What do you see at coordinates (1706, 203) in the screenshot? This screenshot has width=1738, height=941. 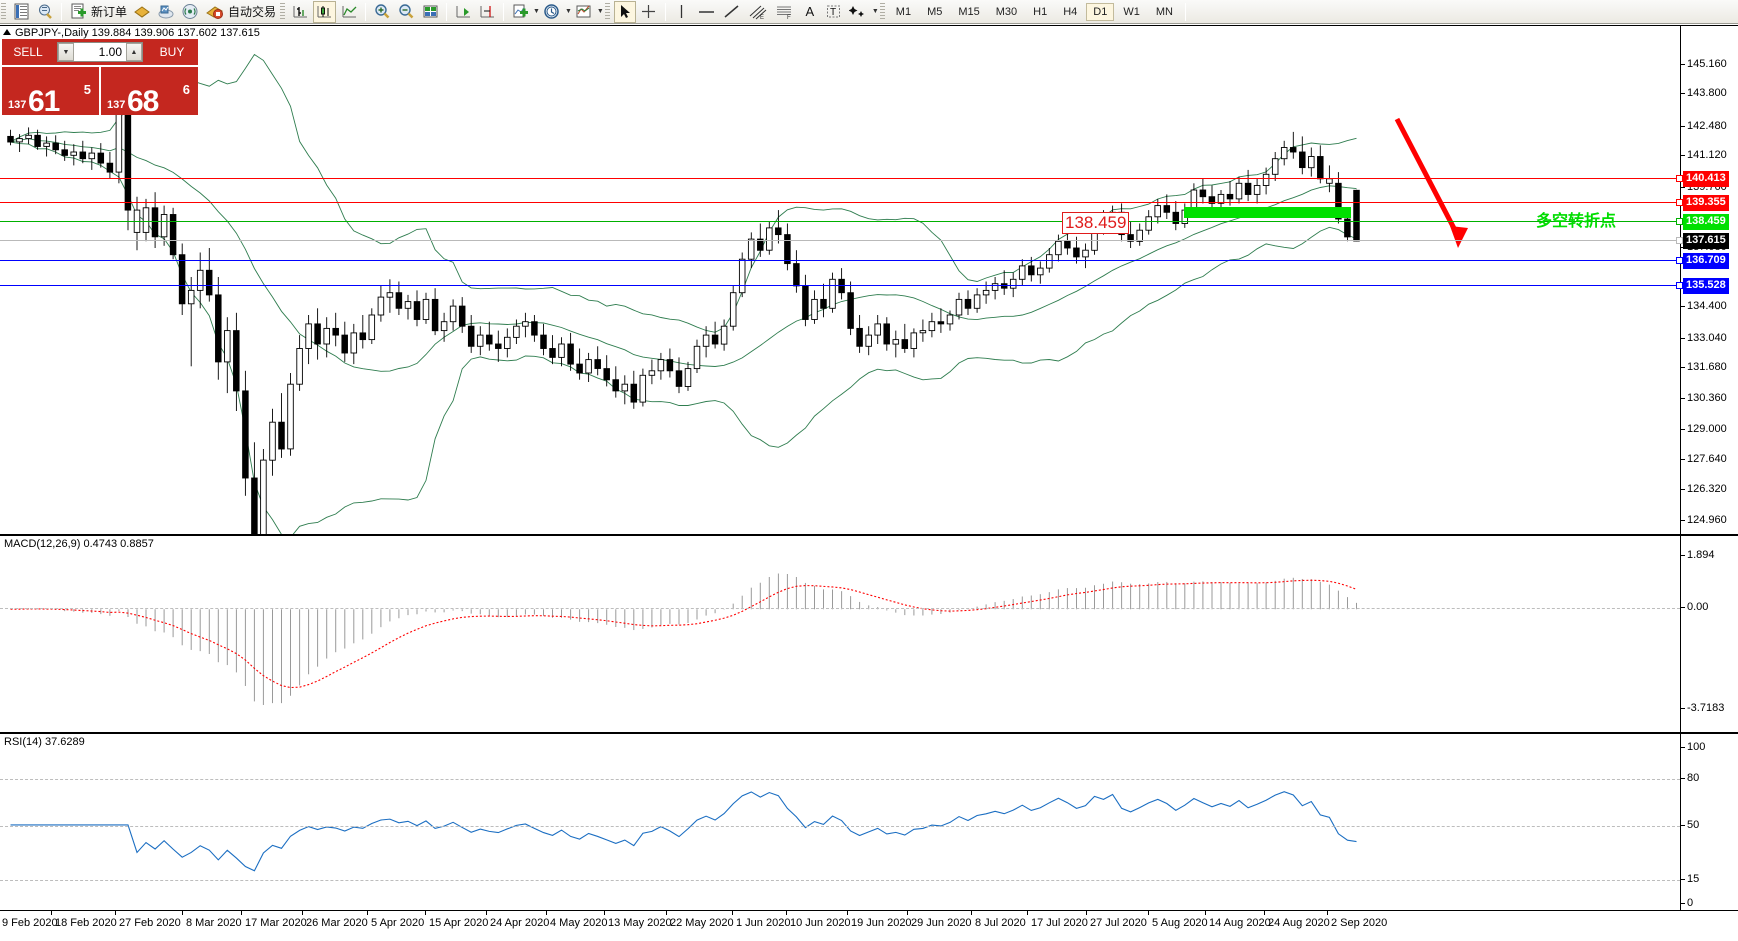 I see `price-level-label: 139.355` at bounding box center [1706, 203].